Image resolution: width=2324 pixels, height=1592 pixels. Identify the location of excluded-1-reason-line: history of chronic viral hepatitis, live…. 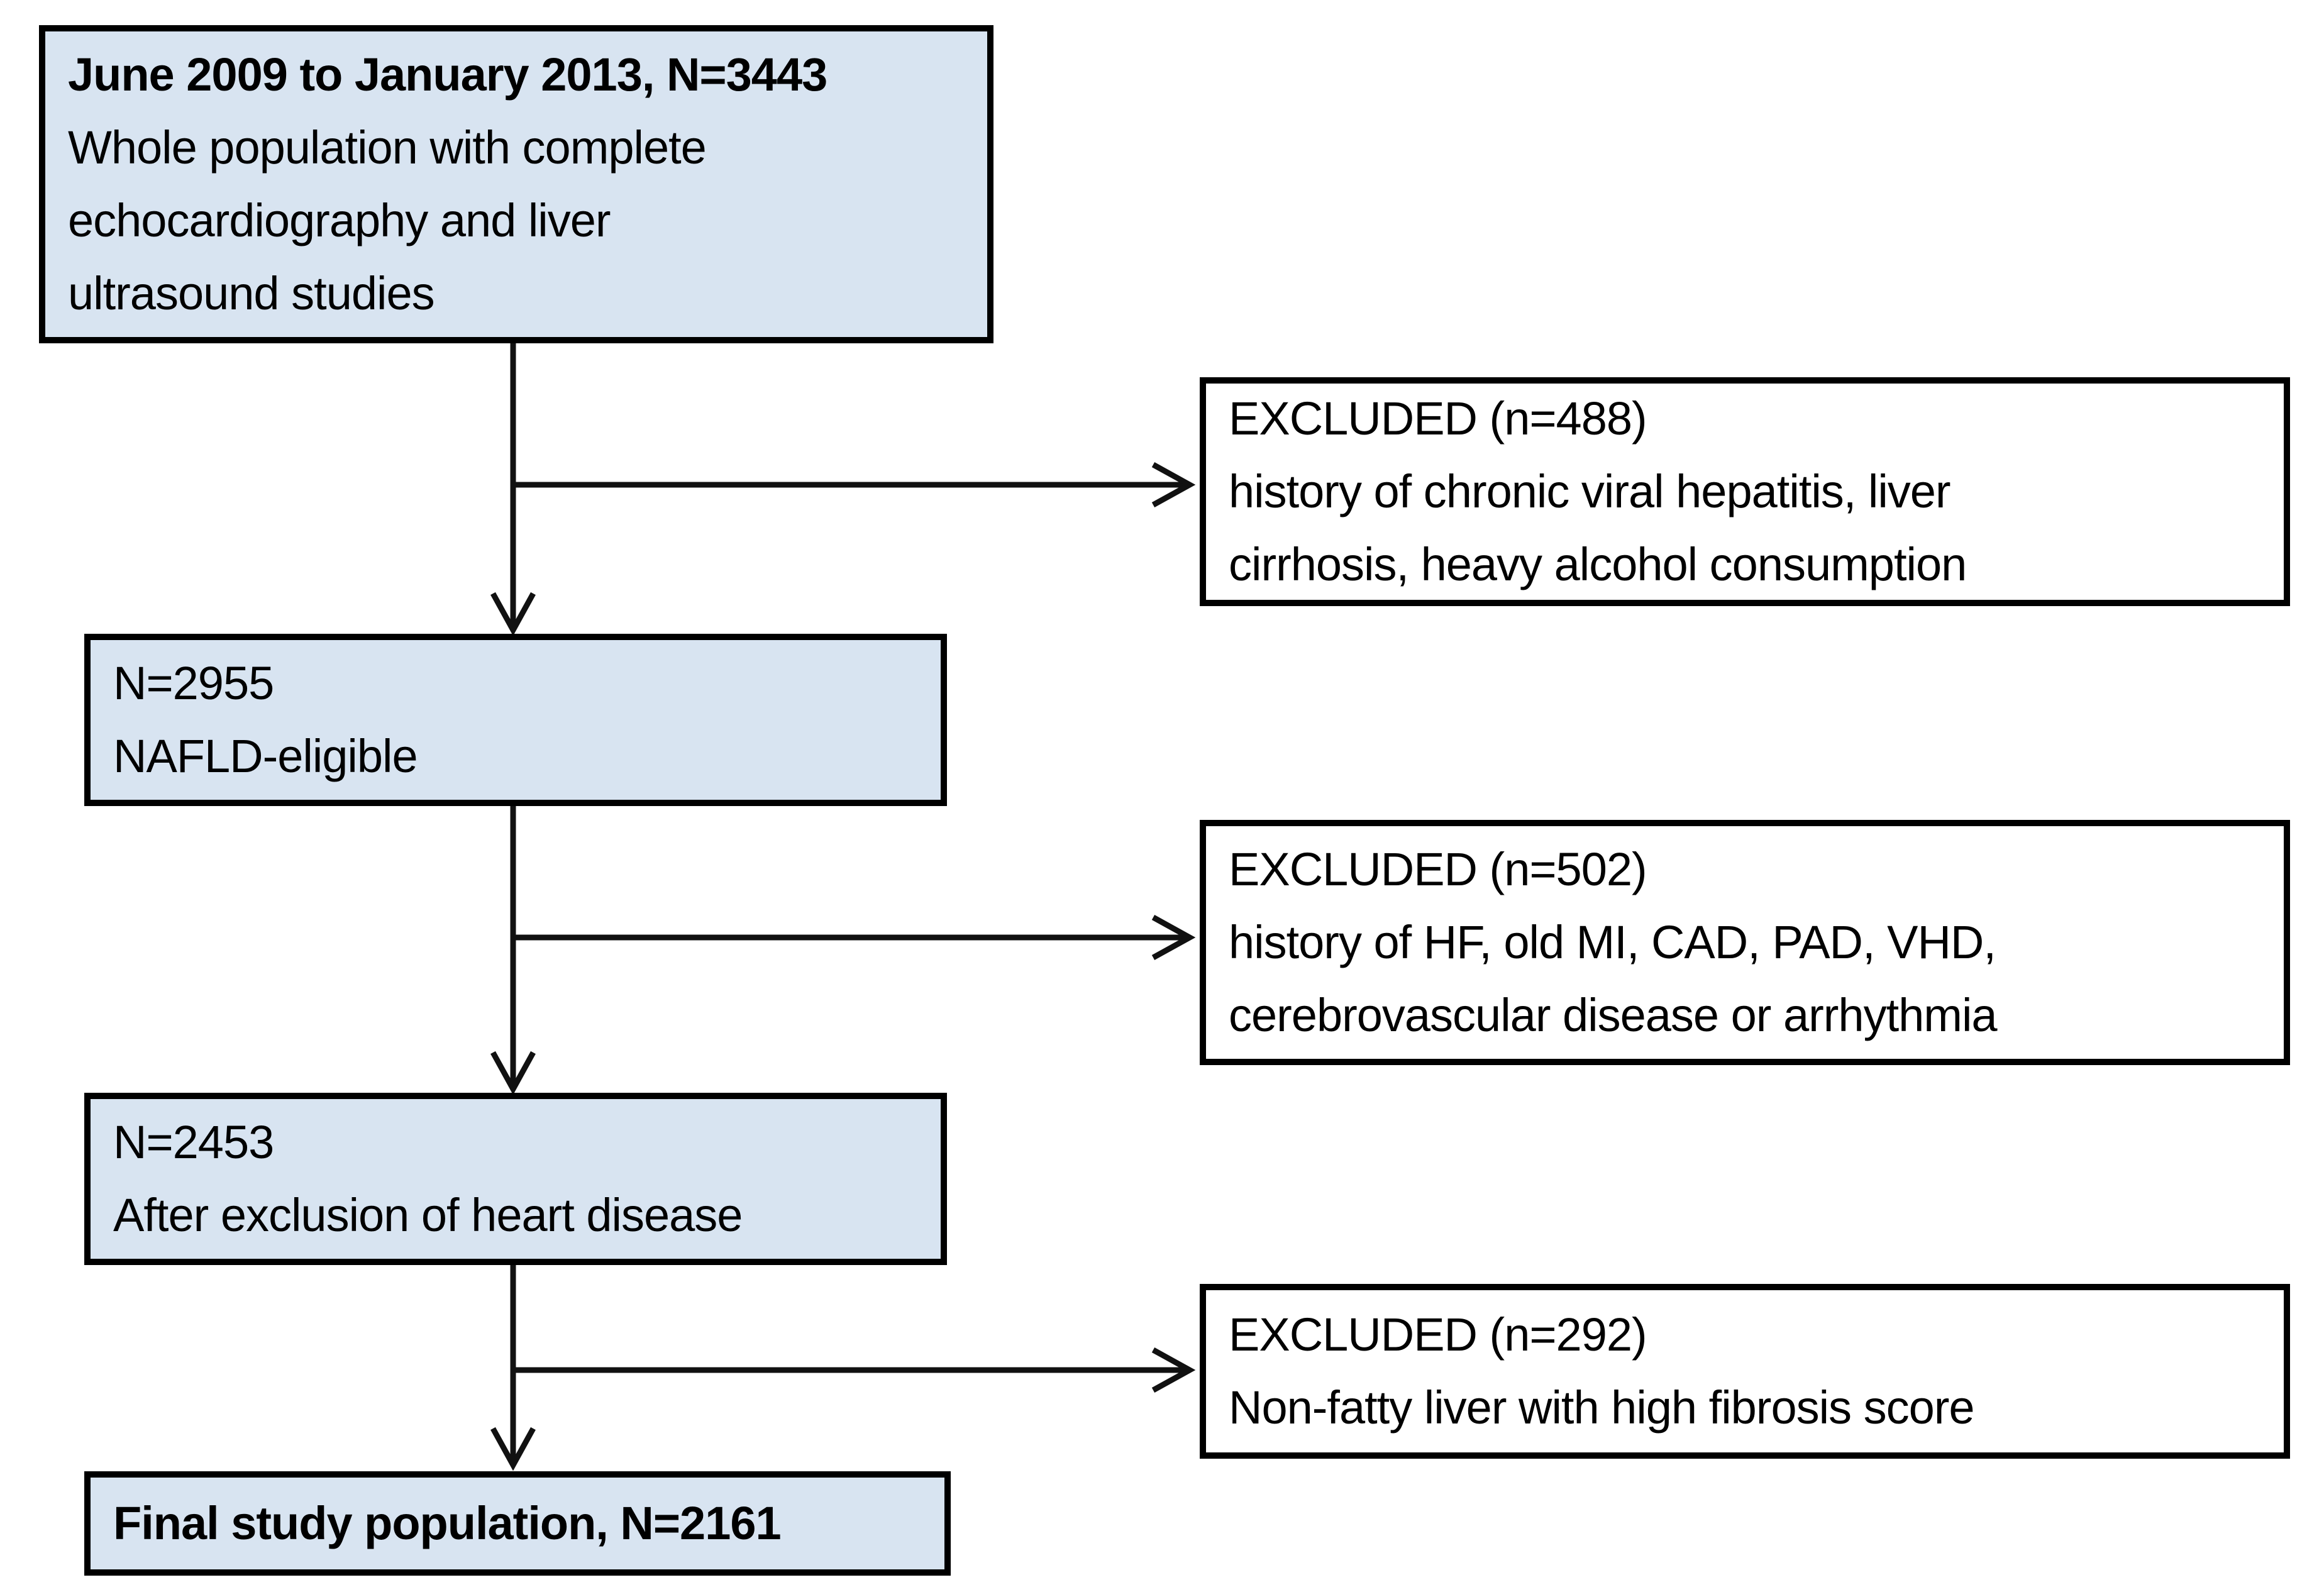
(1590, 491).